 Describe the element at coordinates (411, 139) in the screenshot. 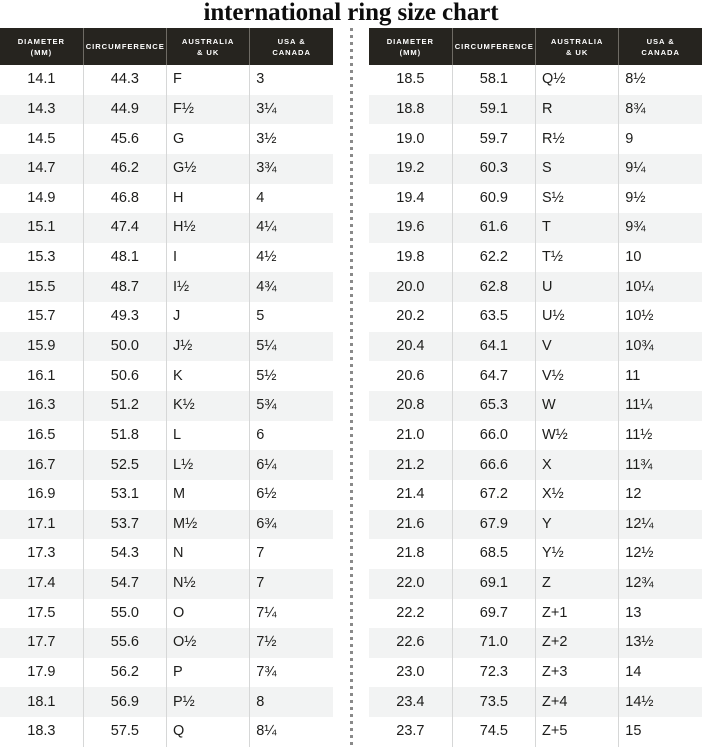

I see `cell-diameter: 19.0` at that location.